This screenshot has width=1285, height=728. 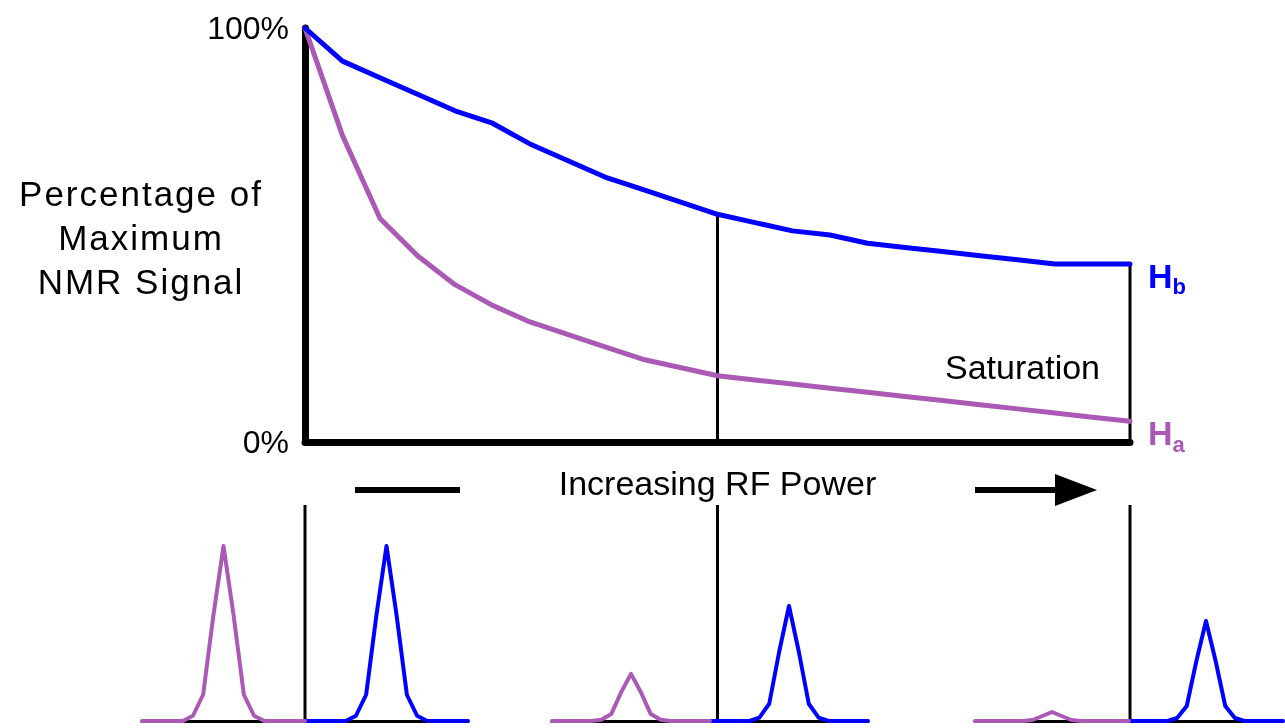 I want to click on y-tick-label: 100%, so click(x=248, y=28).